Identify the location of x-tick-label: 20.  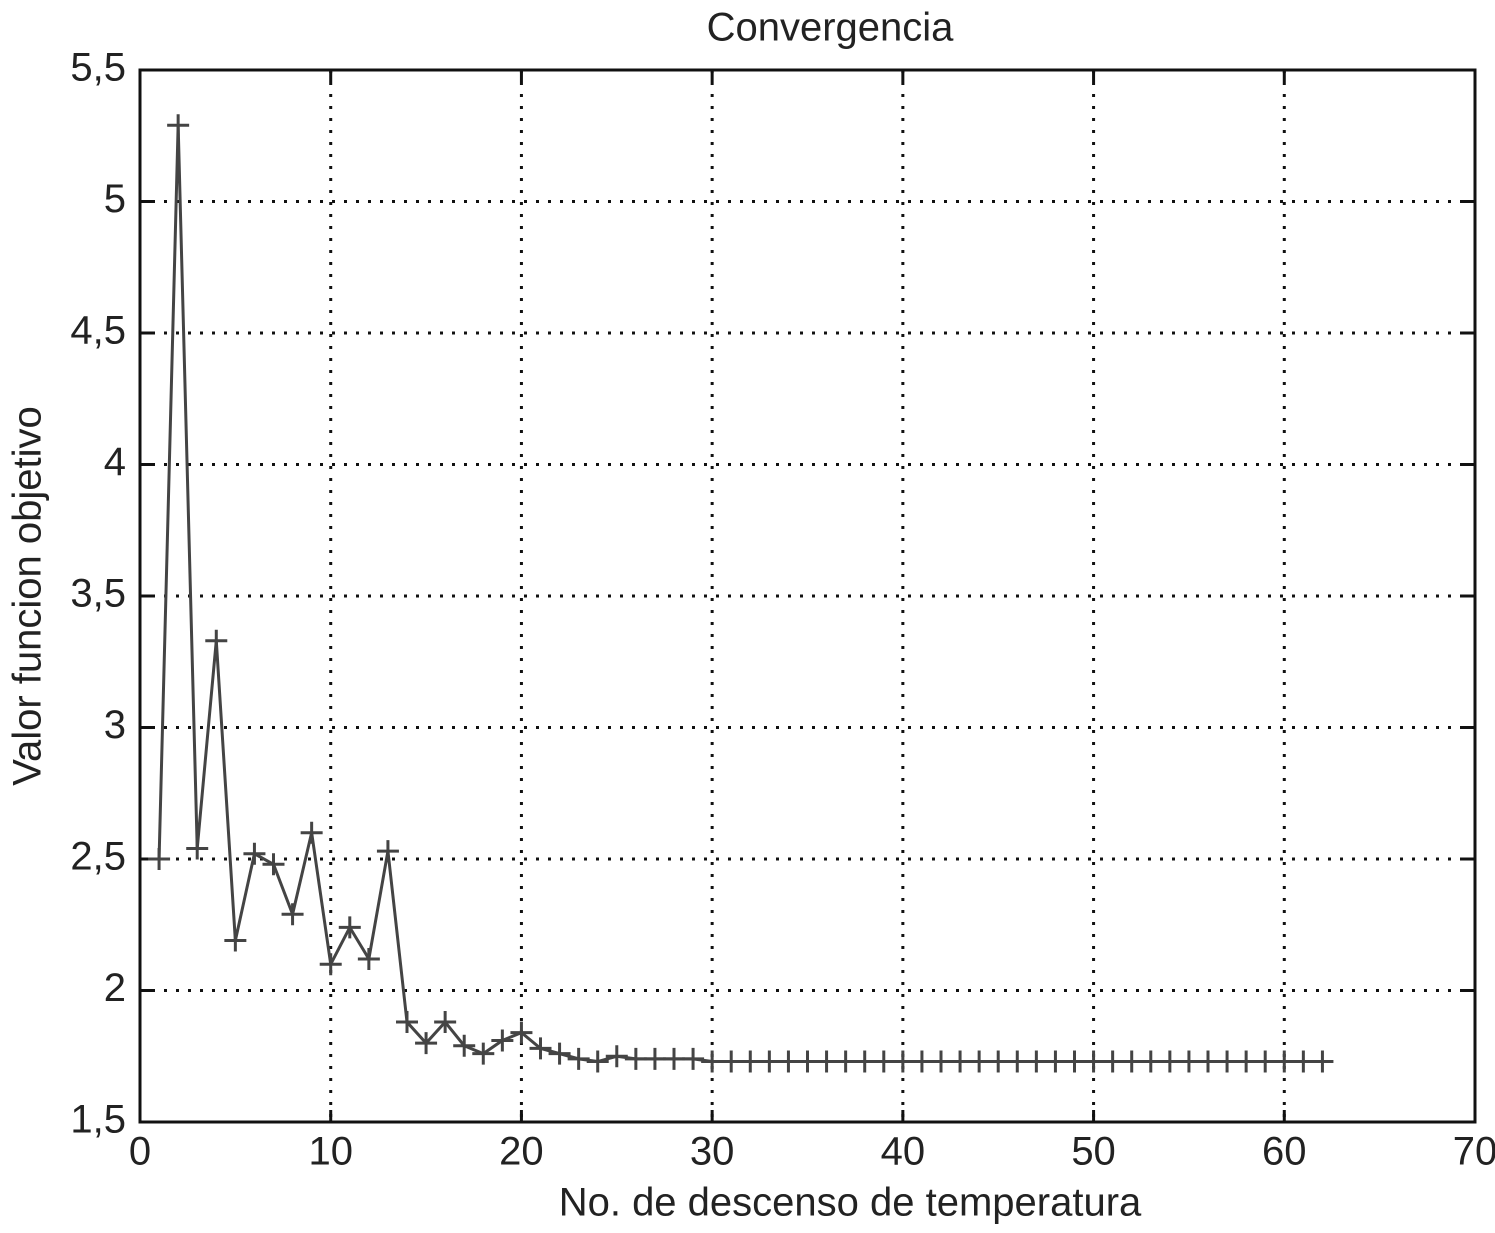
(521, 1152).